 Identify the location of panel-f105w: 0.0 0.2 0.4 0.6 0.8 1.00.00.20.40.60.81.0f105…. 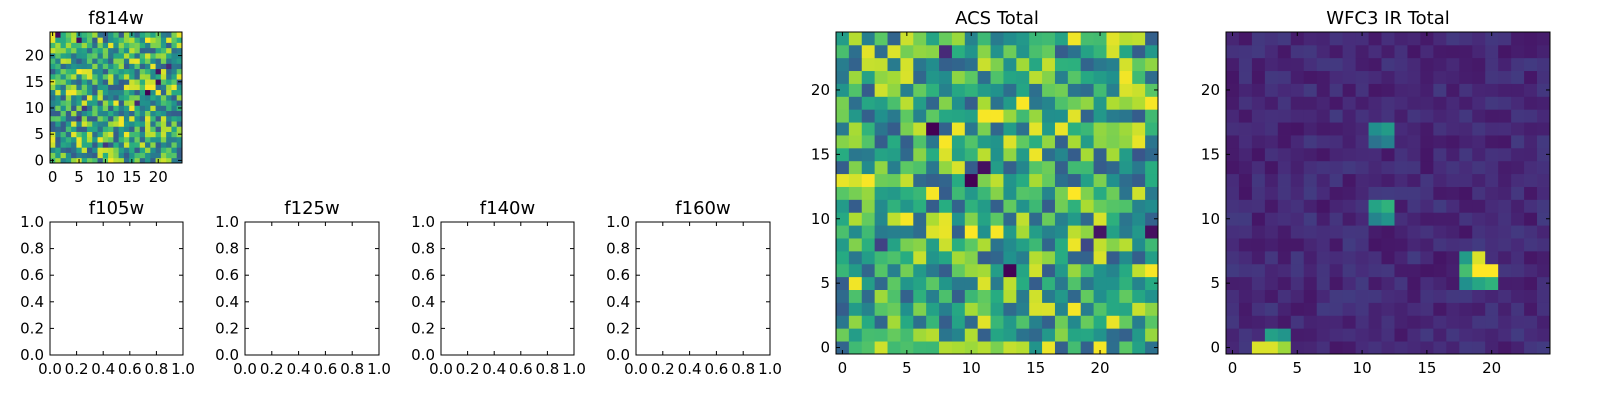
(107, 288).